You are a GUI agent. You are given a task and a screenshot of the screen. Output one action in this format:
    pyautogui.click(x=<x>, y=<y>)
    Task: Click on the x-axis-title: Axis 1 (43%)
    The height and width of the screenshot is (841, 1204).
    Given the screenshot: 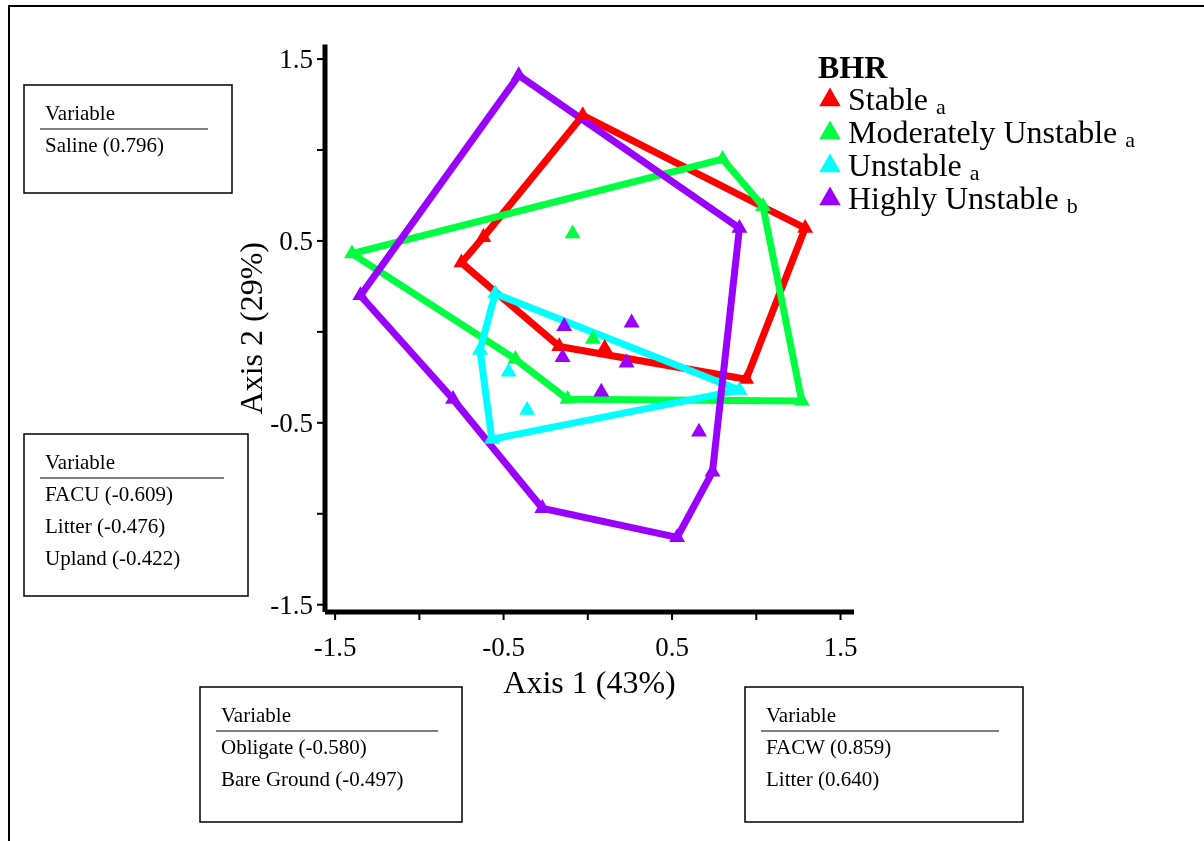 What is the action you would take?
    pyautogui.click(x=589, y=682)
    